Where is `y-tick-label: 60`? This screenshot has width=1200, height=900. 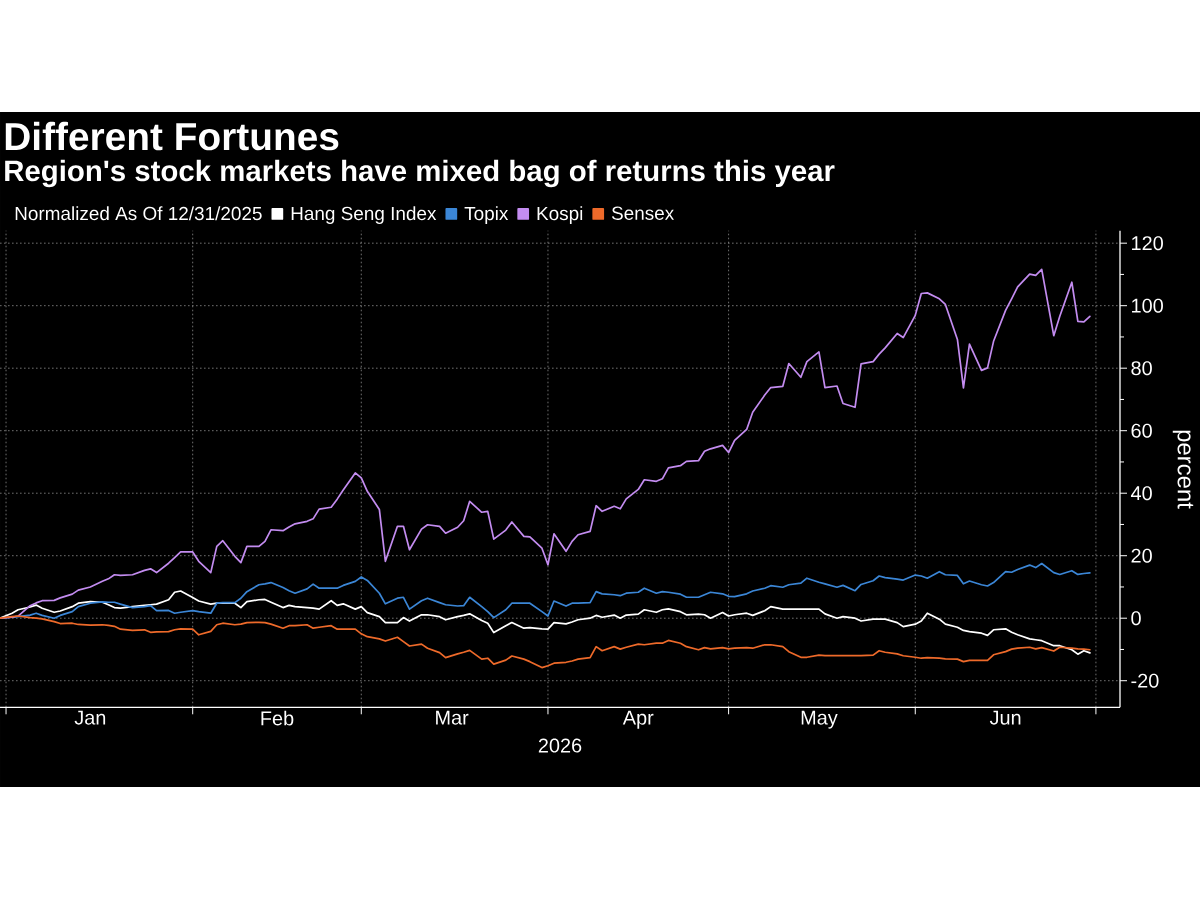 y-tick-label: 60 is located at coordinates (1141, 430).